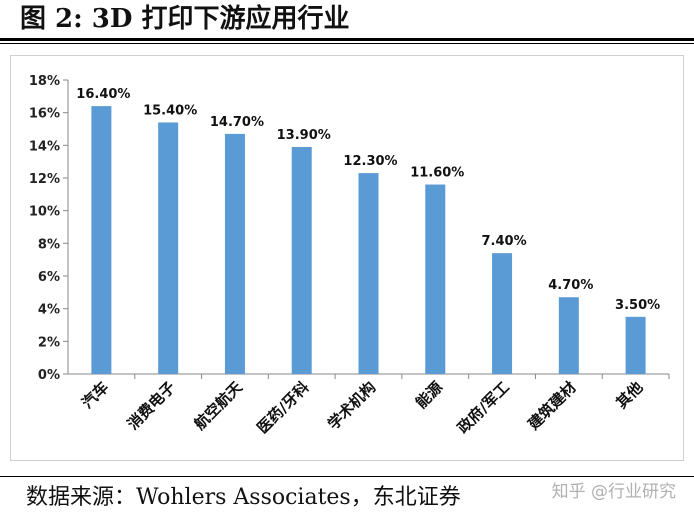 This screenshot has width=694, height=520. I want to click on y-tick-label: 18%, so click(44, 81).